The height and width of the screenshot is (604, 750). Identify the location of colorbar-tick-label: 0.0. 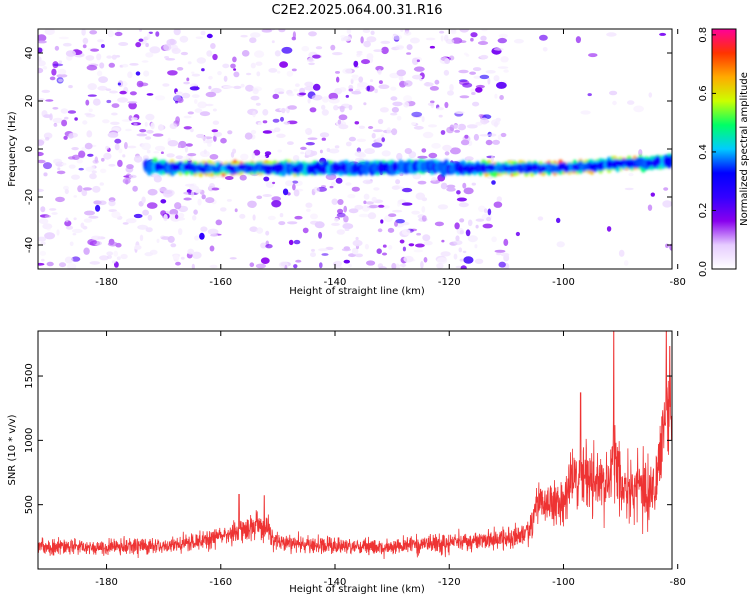
(703, 269).